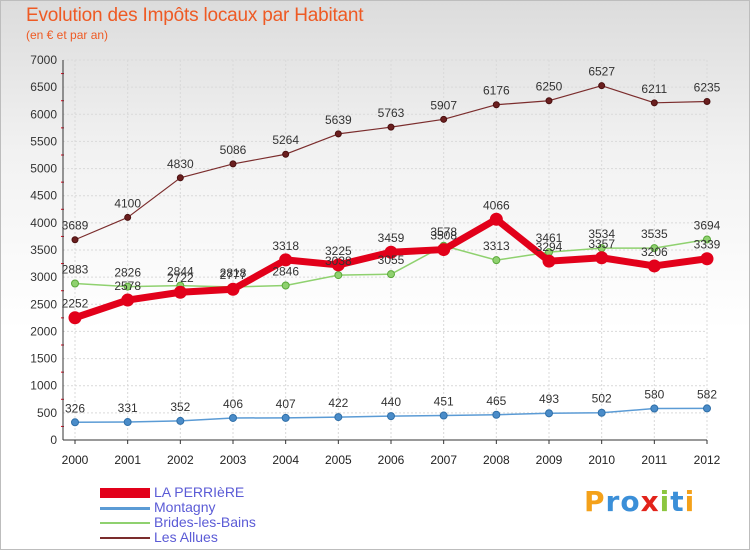 This screenshot has height=550, width=750. Describe the element at coordinates (601, 460) in the screenshot. I see `x-tick-label: 2010` at that location.